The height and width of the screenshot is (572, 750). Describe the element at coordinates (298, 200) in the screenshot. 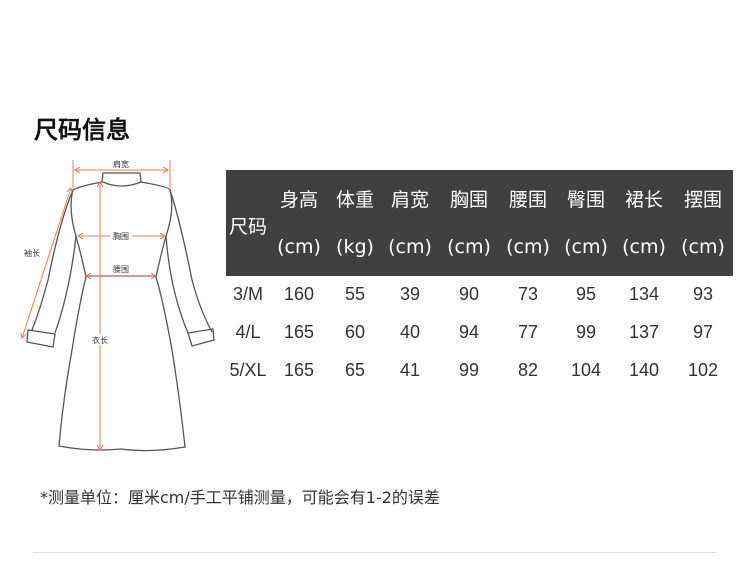

I see `header-col: 身高` at that location.